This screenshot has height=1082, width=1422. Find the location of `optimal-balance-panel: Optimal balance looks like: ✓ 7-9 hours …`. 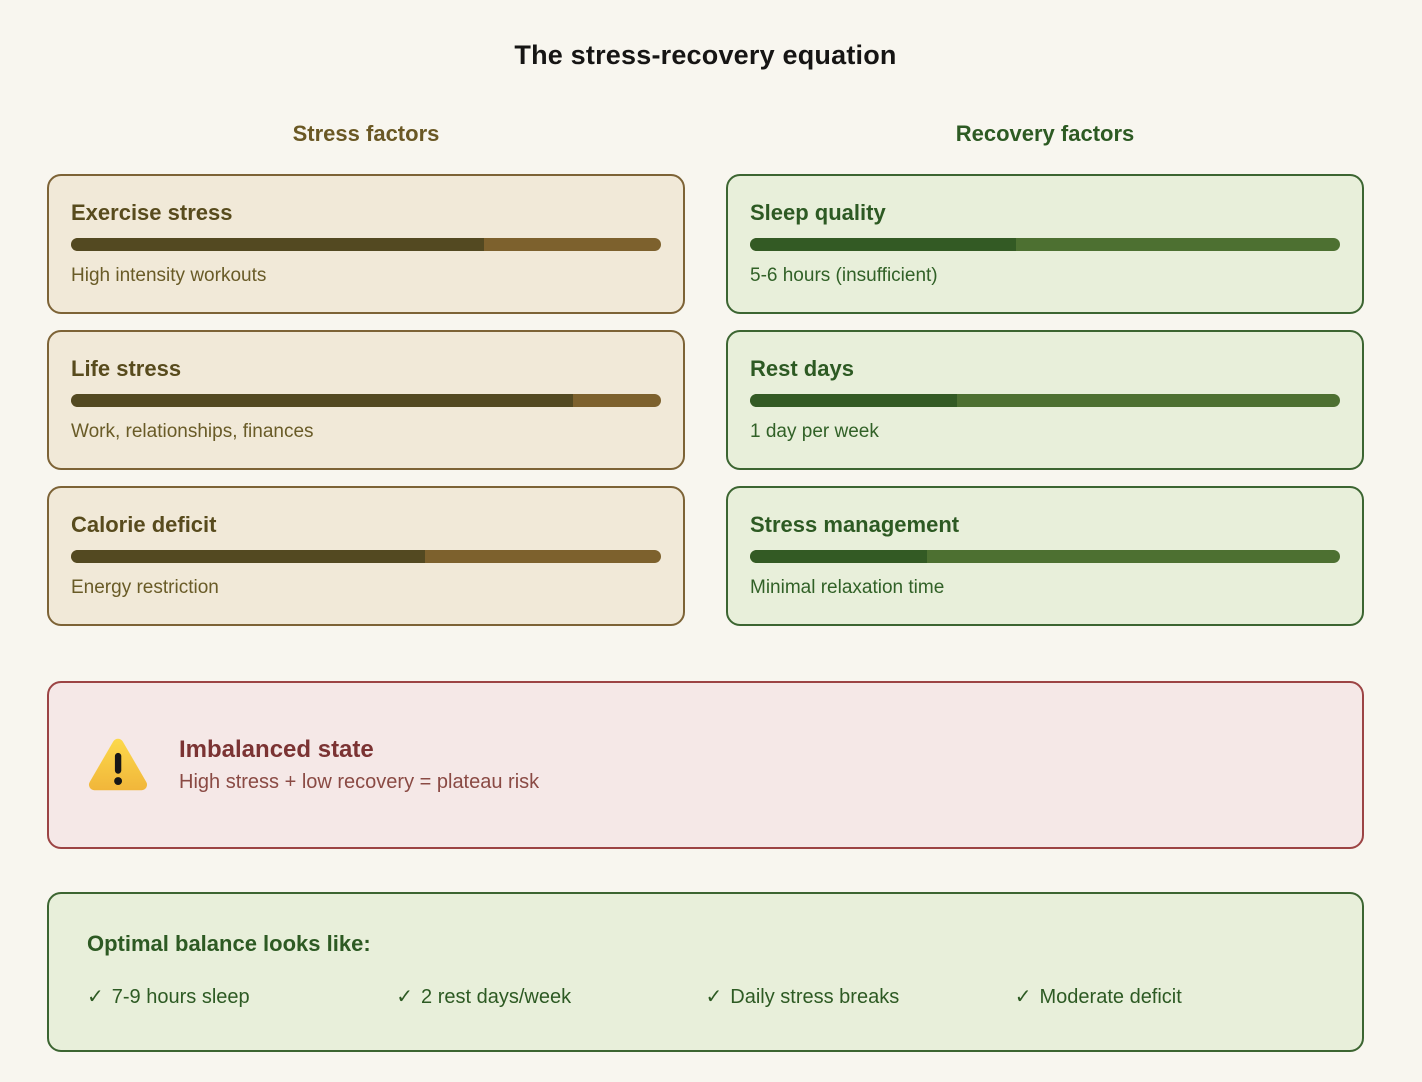

optimal-balance-panel: Optimal balance looks like: ✓ 7-9 hours … is located at coordinates (705, 972).